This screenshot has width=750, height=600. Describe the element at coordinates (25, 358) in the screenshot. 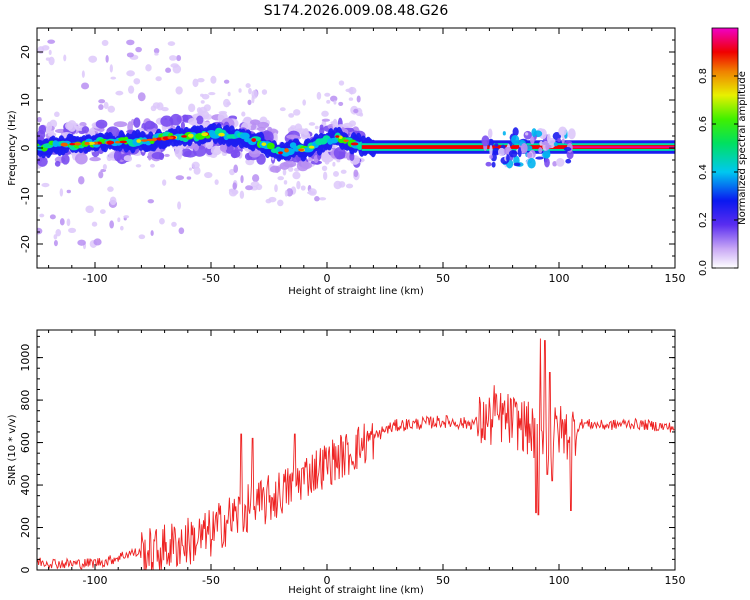

I see `y-tick-label: 1000` at that location.